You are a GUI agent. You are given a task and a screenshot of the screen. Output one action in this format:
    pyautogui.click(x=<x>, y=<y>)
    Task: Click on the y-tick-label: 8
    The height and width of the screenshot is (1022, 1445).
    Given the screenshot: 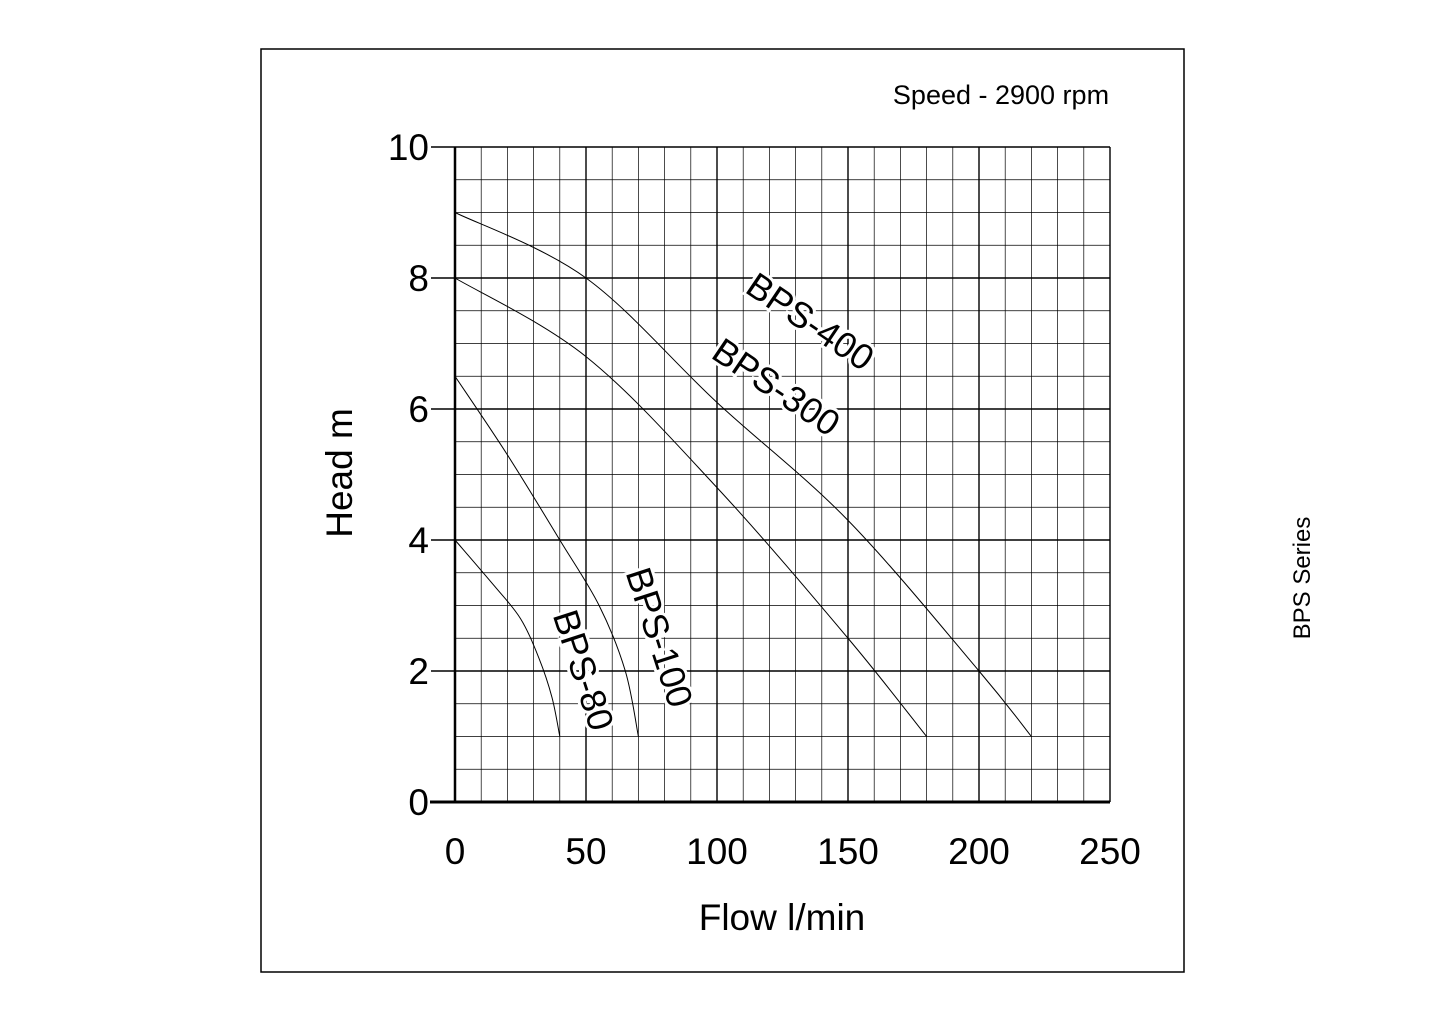 What is the action you would take?
    pyautogui.click(x=418, y=278)
    